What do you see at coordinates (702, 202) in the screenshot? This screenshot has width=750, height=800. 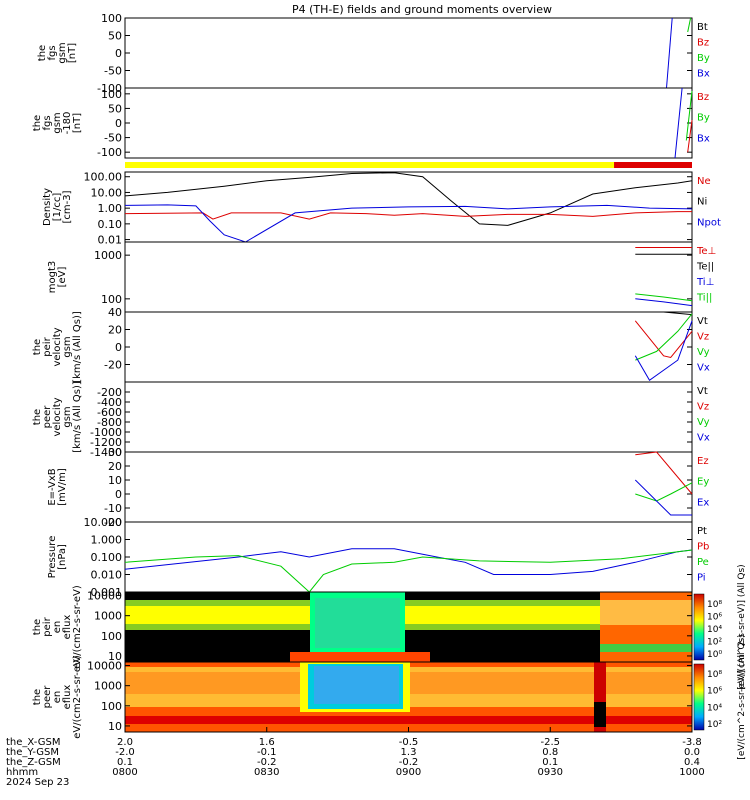 I see `legend-entry: Ni` at bounding box center [702, 202].